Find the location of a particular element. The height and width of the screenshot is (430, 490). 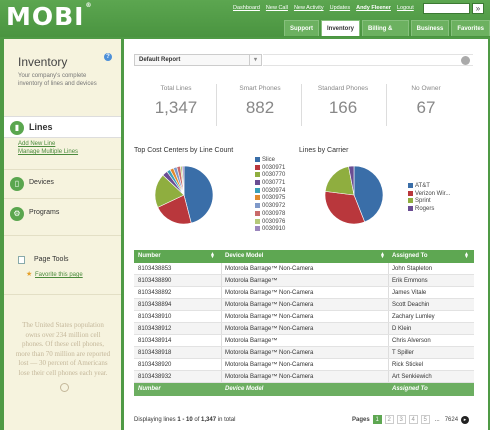

link-new-call: New Call is located at coordinates (276, 8).